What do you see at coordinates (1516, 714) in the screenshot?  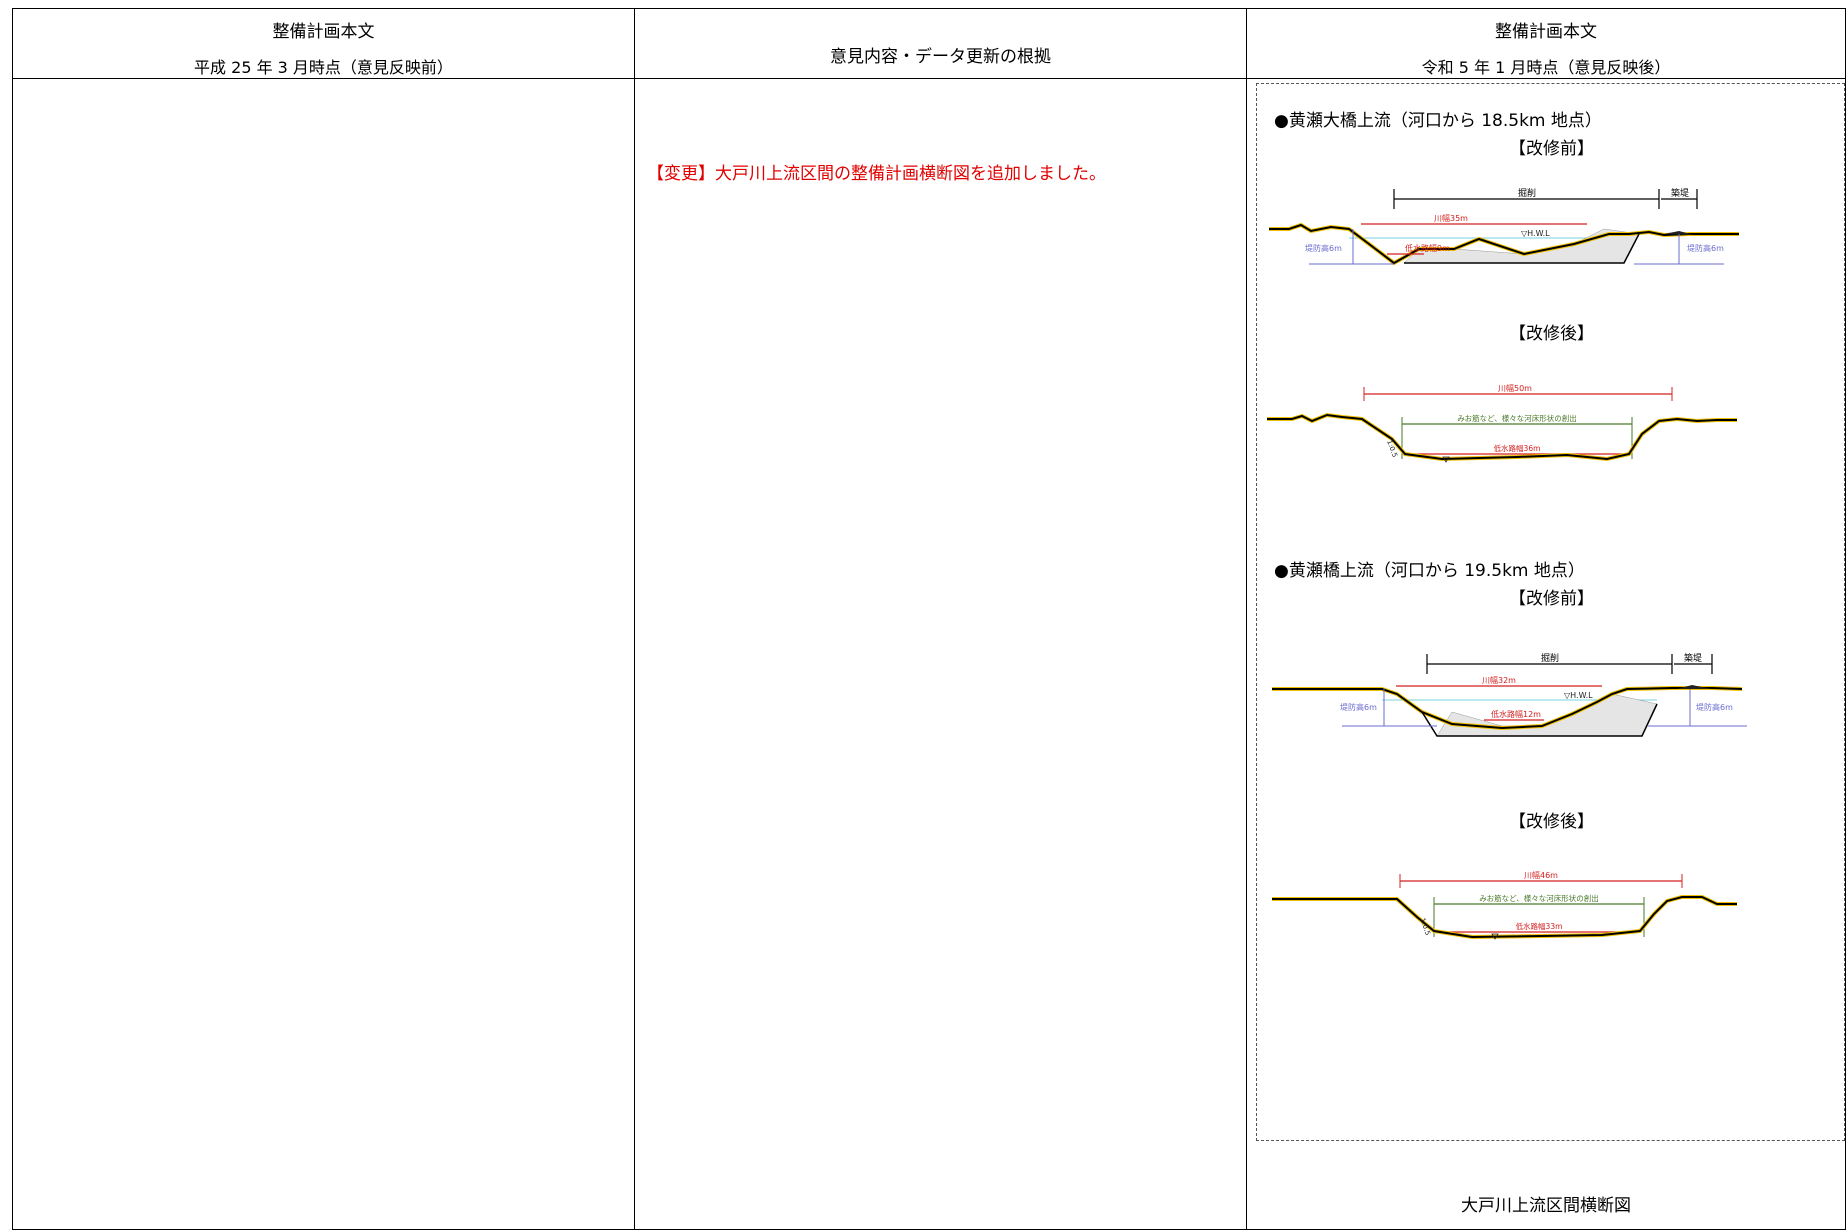 I see `low-water-label: 低水路幅12m` at bounding box center [1516, 714].